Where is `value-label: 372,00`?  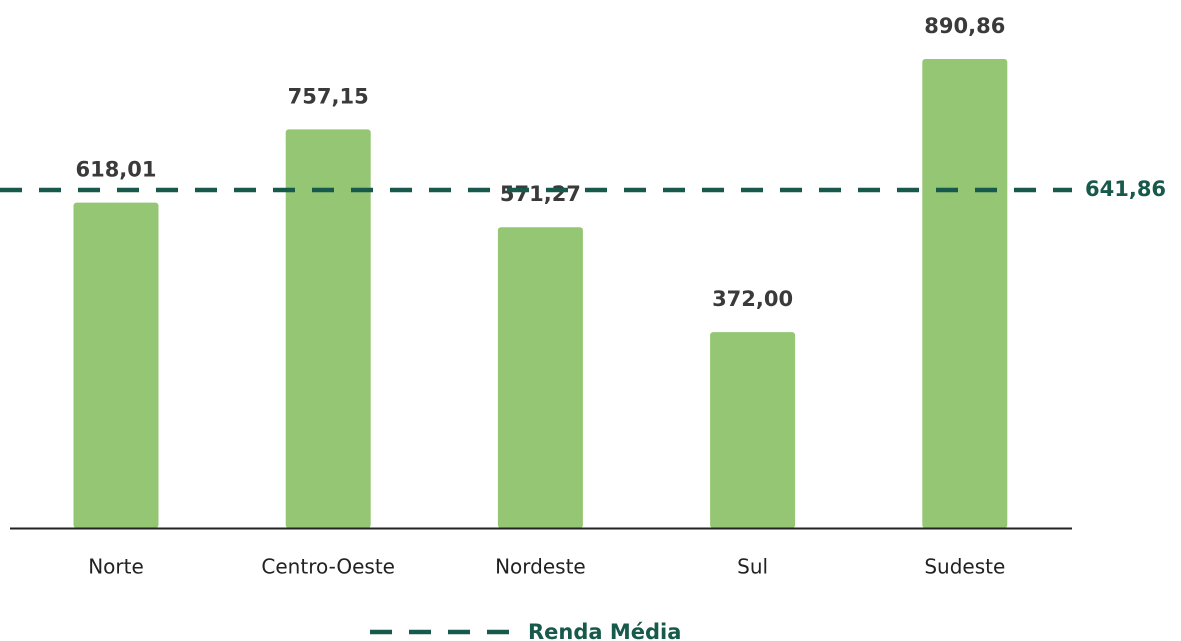 value-label: 372,00 is located at coordinates (752, 299).